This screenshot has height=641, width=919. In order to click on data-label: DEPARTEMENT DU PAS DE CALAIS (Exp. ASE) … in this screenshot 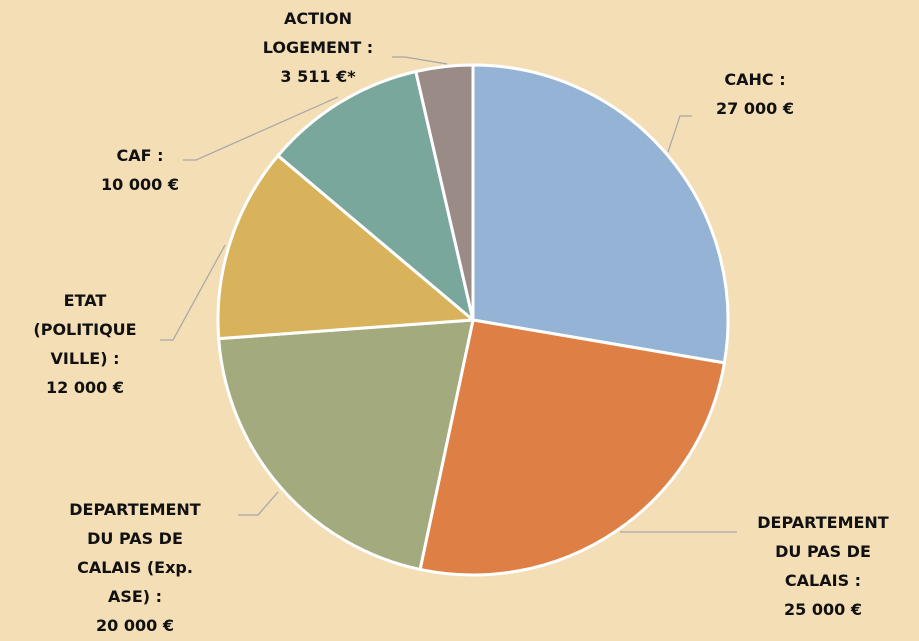, I will do `click(135, 567)`.